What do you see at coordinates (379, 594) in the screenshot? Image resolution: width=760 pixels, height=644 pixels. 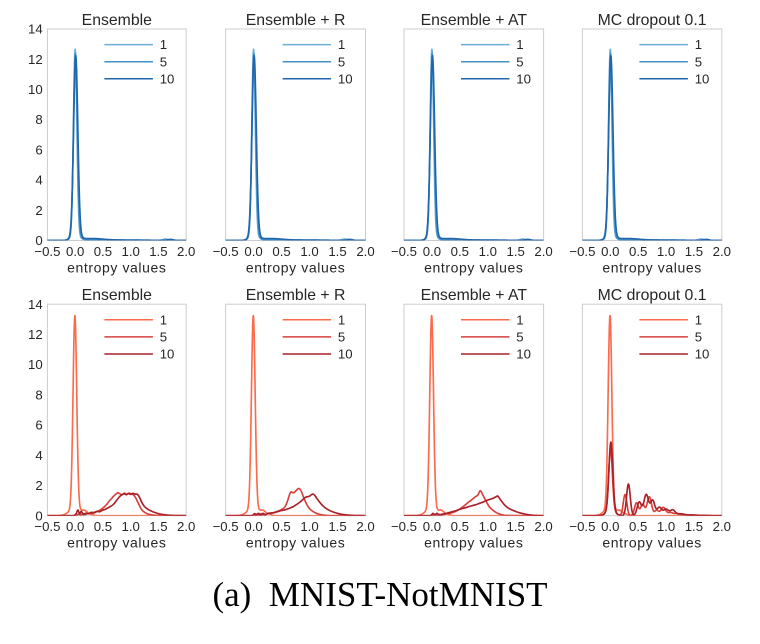 I see `svg-text: (a) MNIST-NotMNIST` at bounding box center [379, 594].